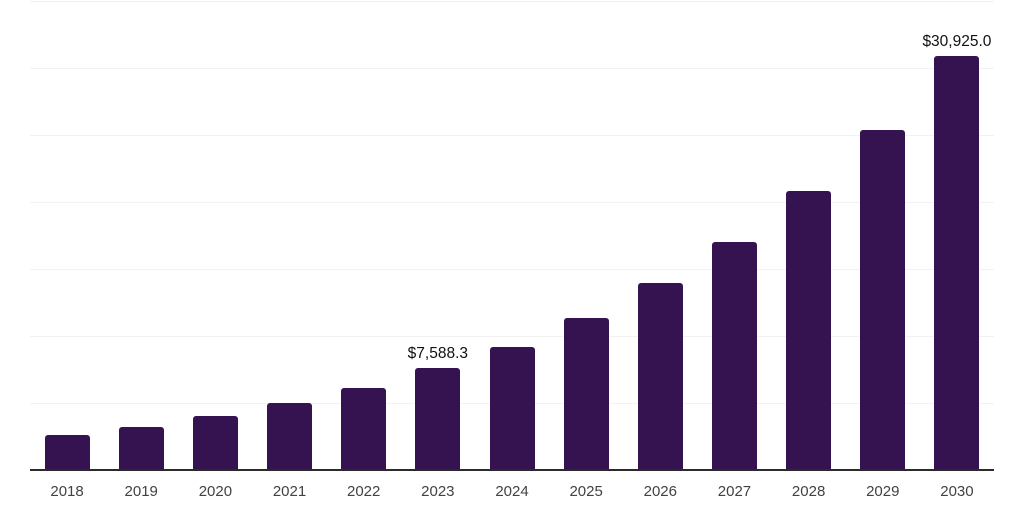 The width and height of the screenshot is (1024, 512). Describe the element at coordinates (957, 491) in the screenshot. I see `x-tick-label-2030: 2030` at that location.